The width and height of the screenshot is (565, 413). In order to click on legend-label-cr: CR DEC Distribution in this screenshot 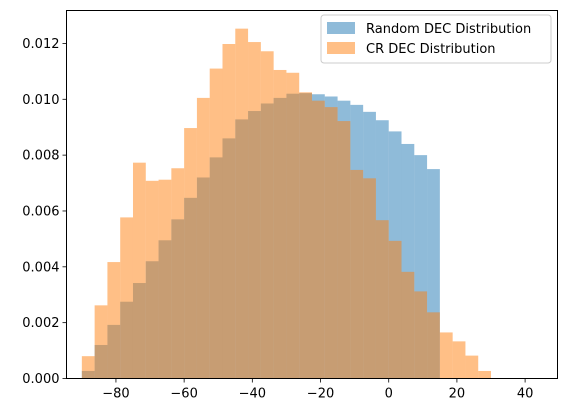, I will do `click(431, 49)`.